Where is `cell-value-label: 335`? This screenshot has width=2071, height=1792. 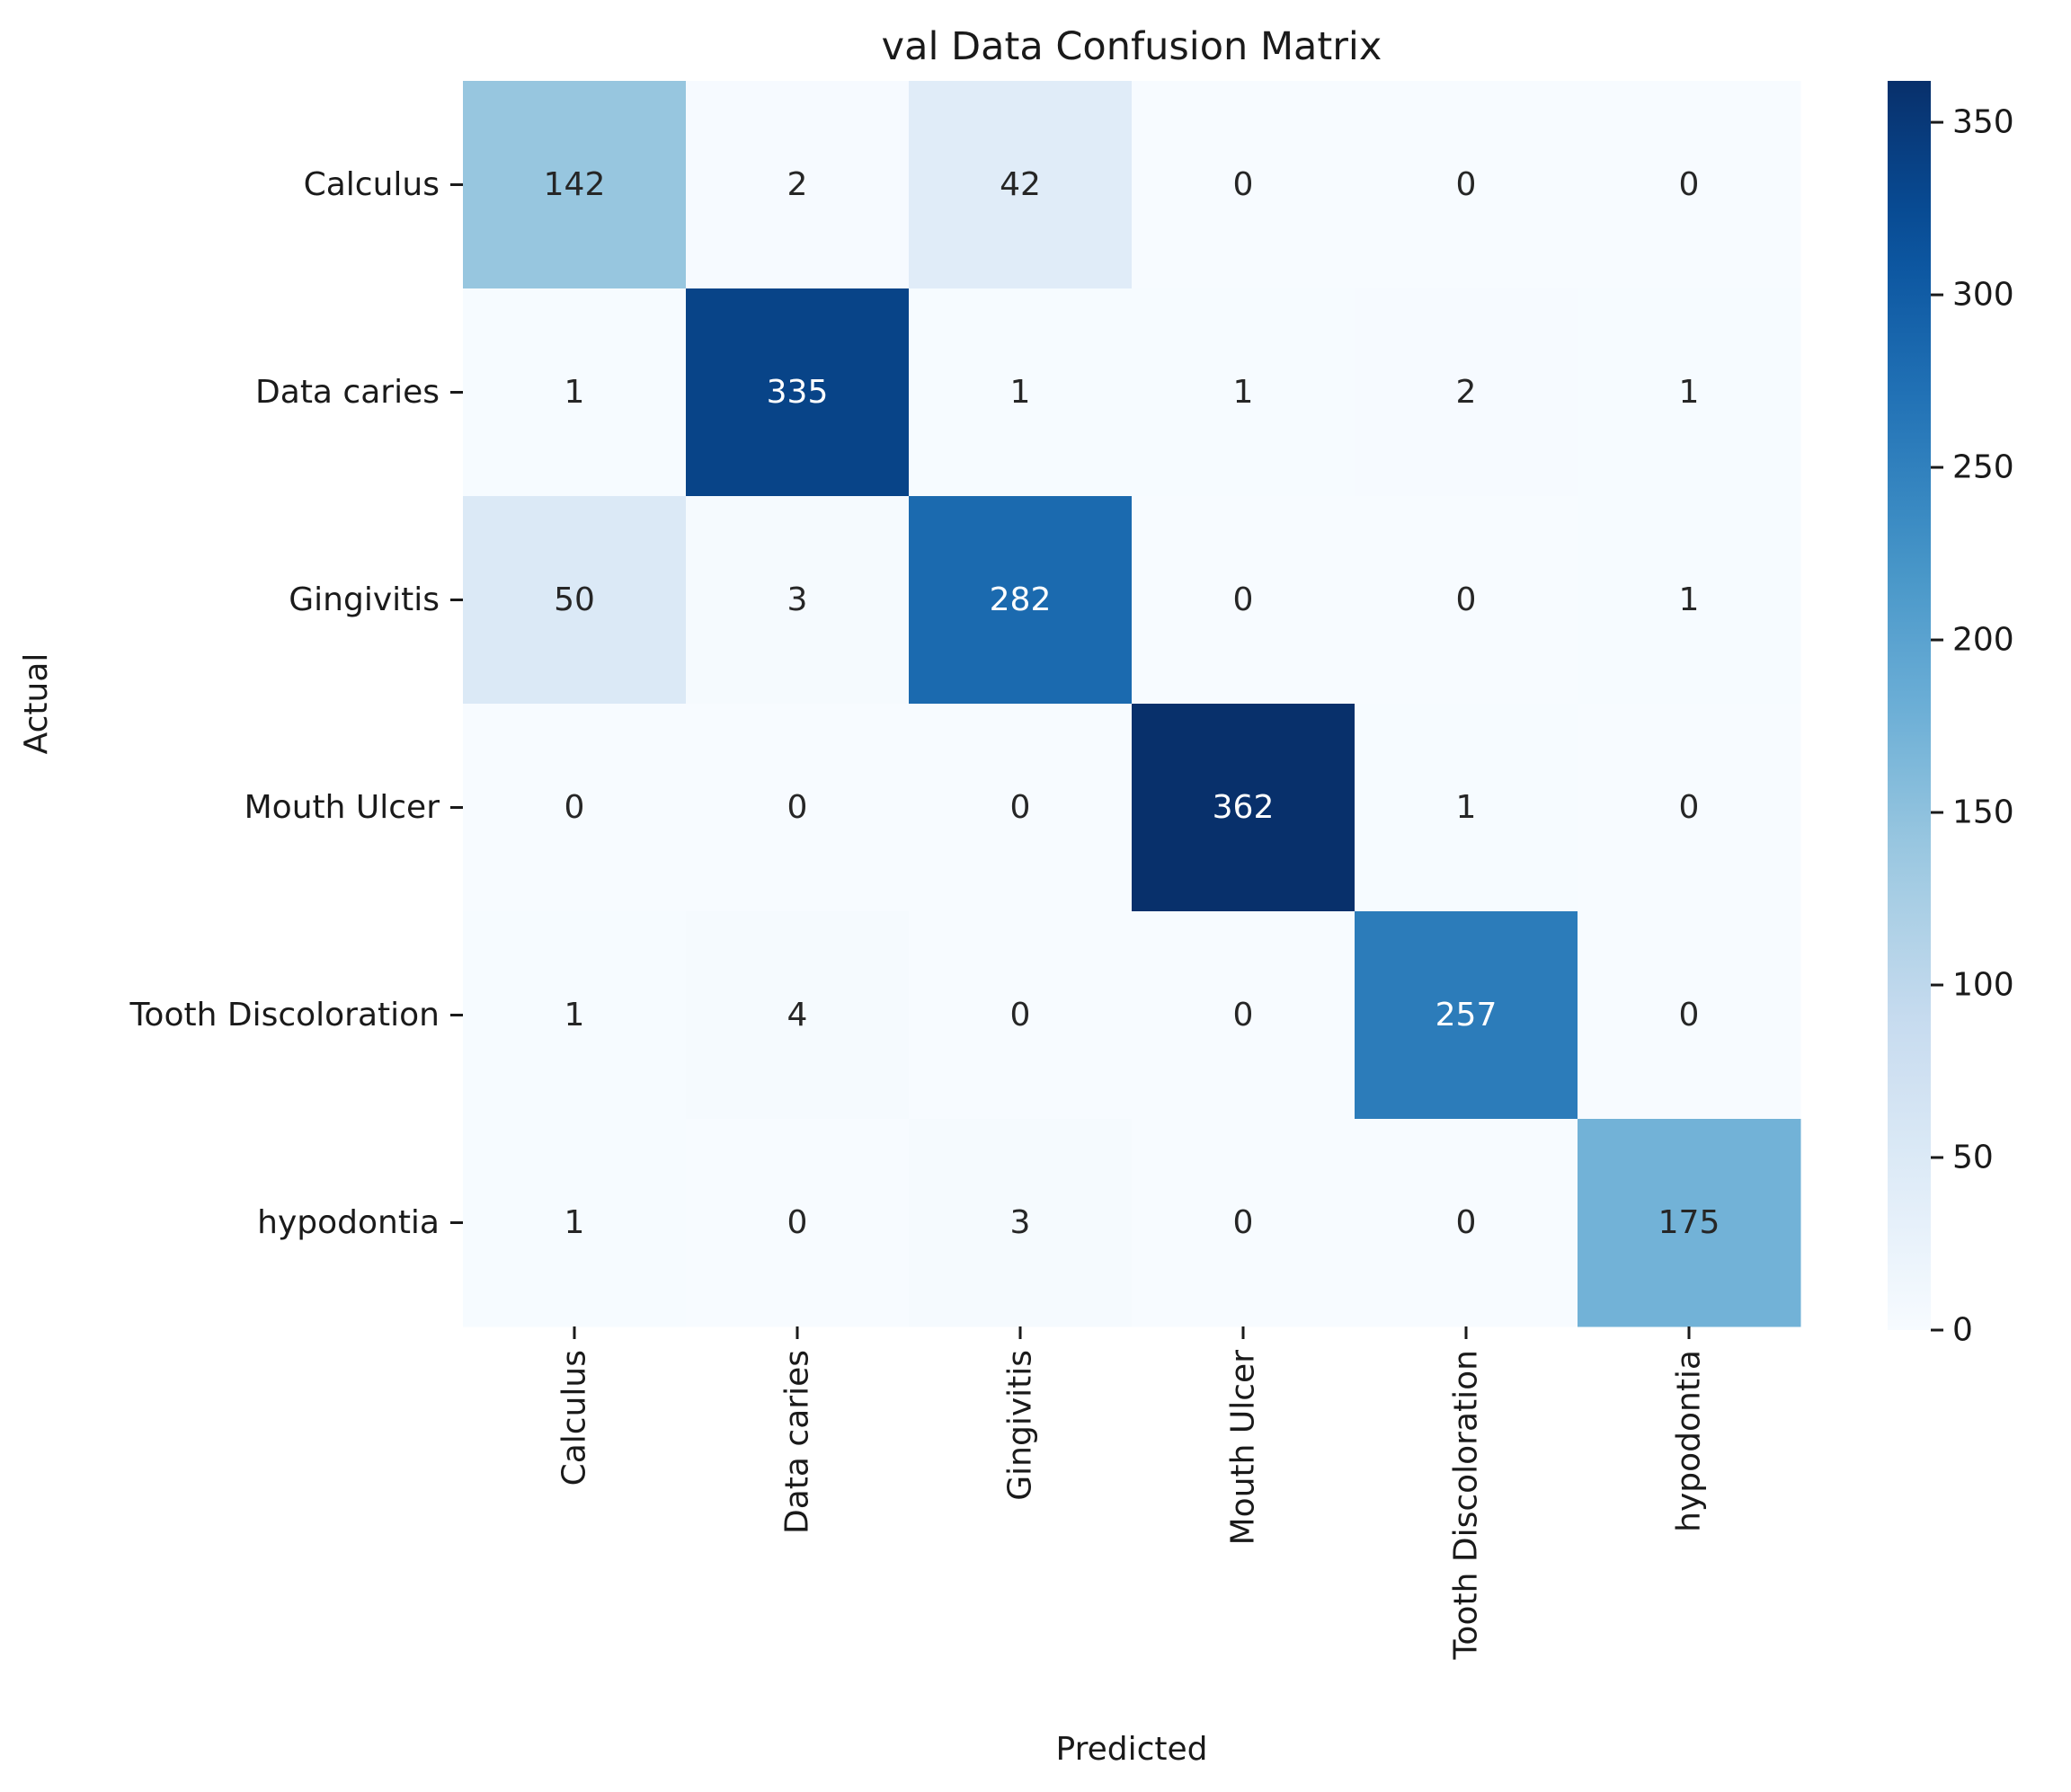 cell-value-label: 335 is located at coordinates (798, 392).